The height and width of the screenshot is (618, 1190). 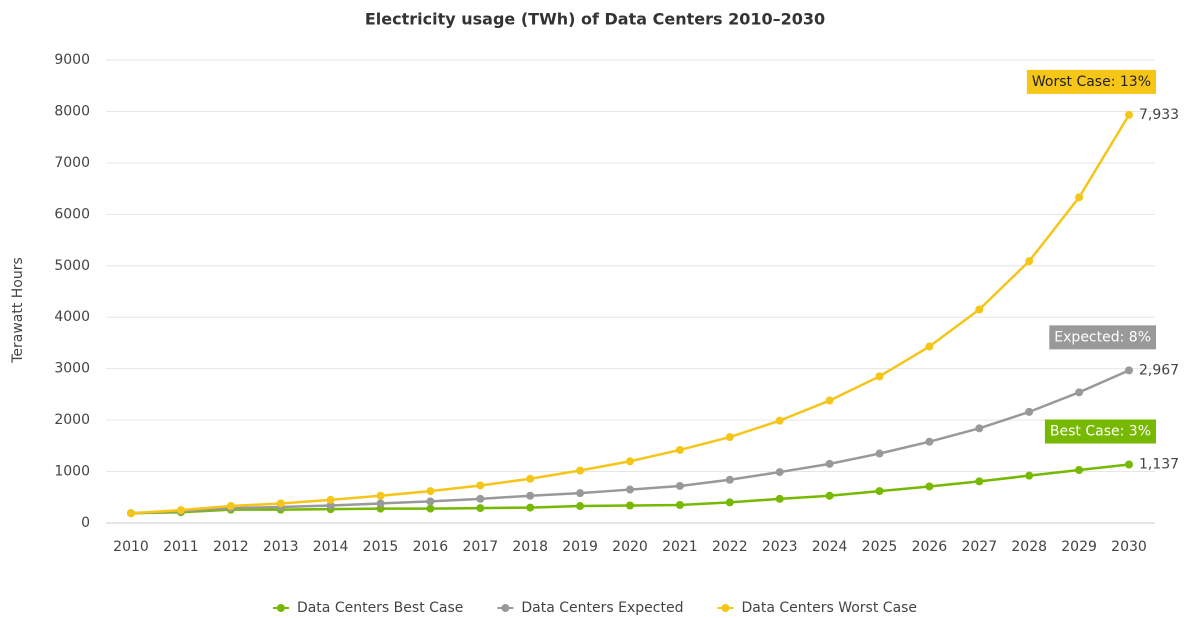 I want to click on annotation: Expected: 8%, so click(x=1102, y=337).